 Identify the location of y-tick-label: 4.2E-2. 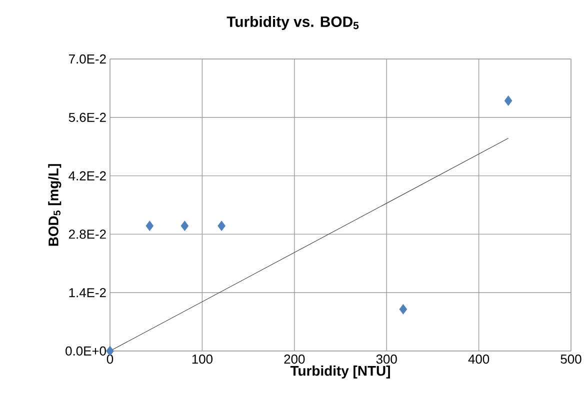
(87, 175).